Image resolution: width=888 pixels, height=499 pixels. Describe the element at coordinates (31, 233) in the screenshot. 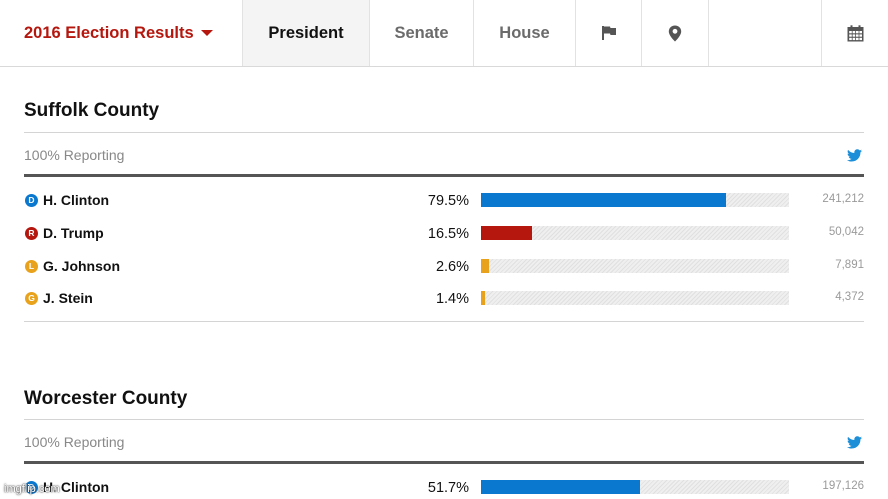

I see `party-badge-icon: R` at that location.